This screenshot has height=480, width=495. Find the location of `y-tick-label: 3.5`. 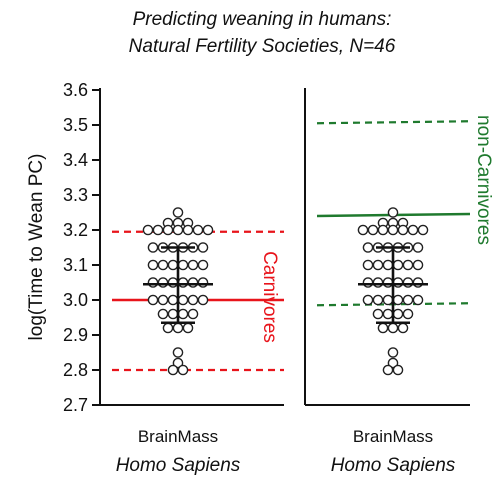

y-tick-label: 3.5 is located at coordinates (75, 125).